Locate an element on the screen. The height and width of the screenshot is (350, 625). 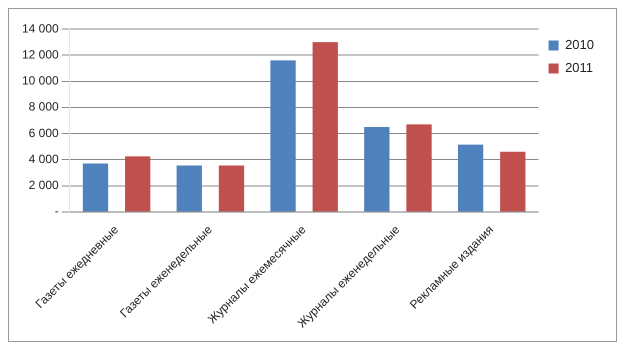
y-tick-label: - is located at coordinates (56, 211).